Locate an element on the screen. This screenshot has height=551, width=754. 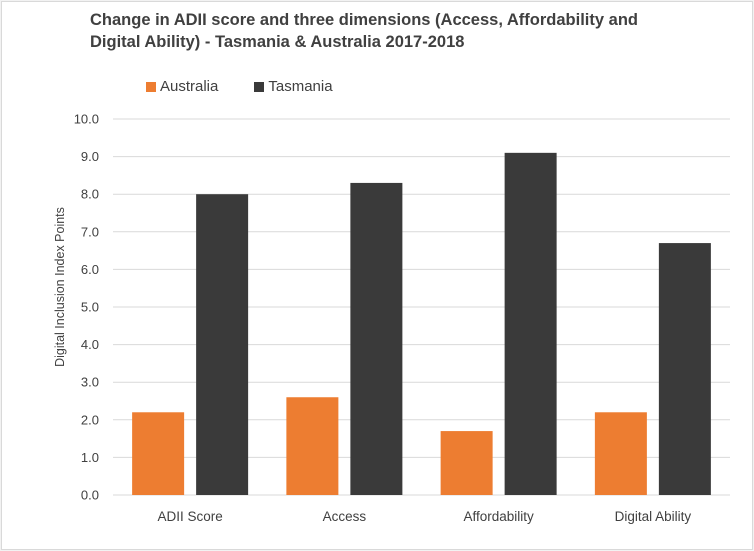
y-tick-label: 8.0 is located at coordinates (90, 194).